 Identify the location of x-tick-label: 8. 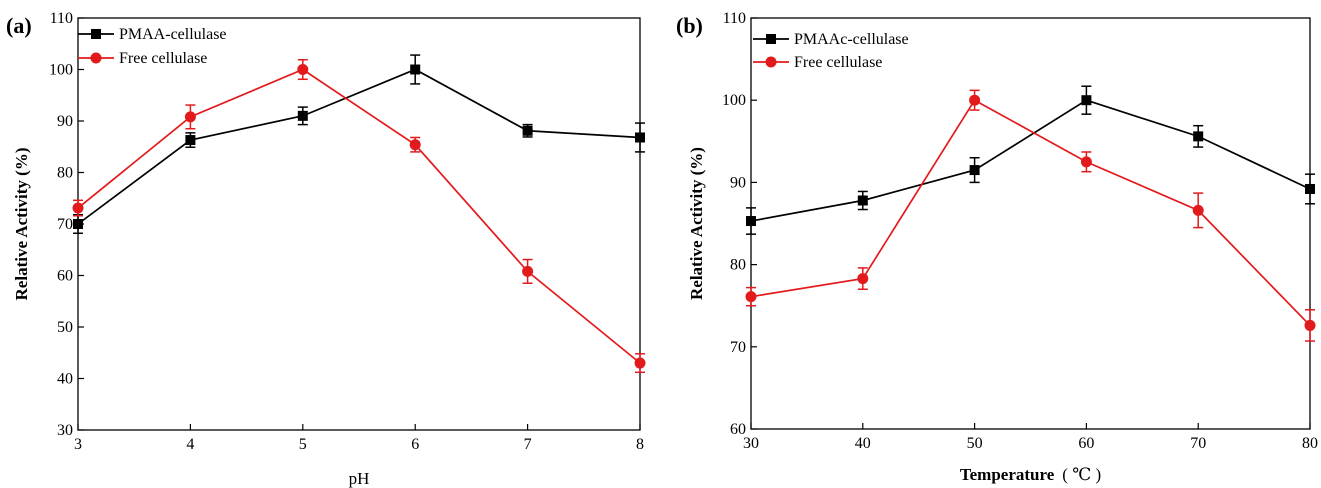
(640, 444).